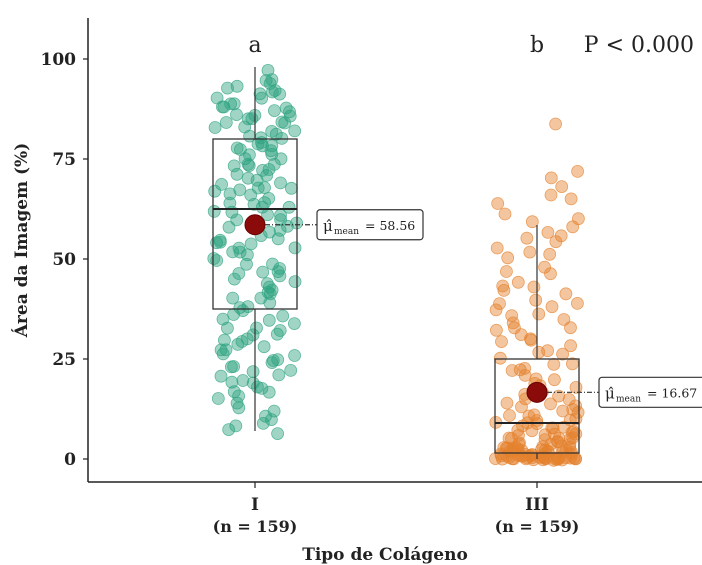 The width and height of the screenshot is (702, 565). Describe the element at coordinates (64, 260) in the screenshot. I see `y-tick-label: 50` at that location.